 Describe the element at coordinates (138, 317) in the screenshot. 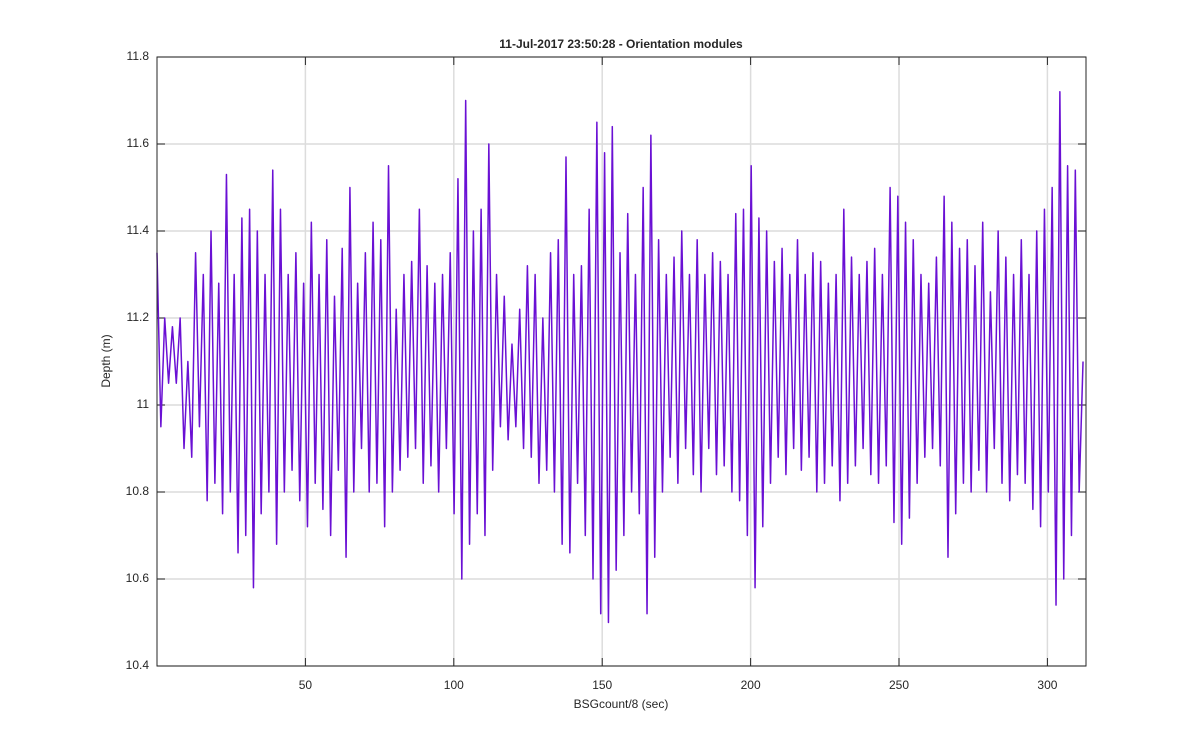

I see `y-tick-label: 11.2` at that location.